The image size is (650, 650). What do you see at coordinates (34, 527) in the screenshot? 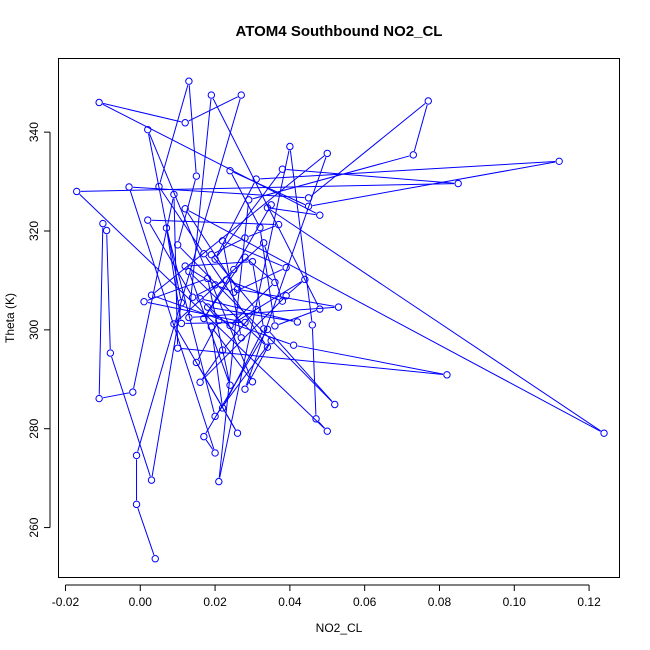
I see `y-tick-label: 260` at bounding box center [34, 527].